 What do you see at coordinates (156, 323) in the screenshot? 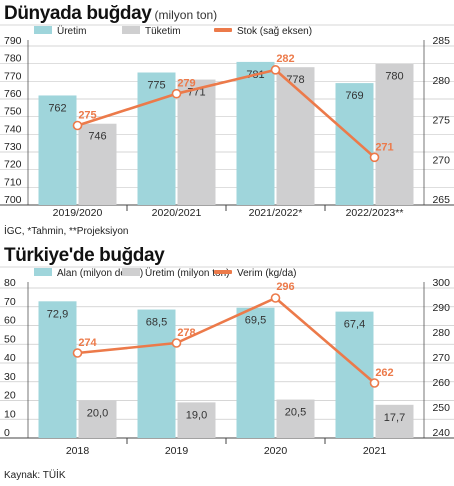
I see `bar-data-label: 68,5` at bounding box center [156, 323].